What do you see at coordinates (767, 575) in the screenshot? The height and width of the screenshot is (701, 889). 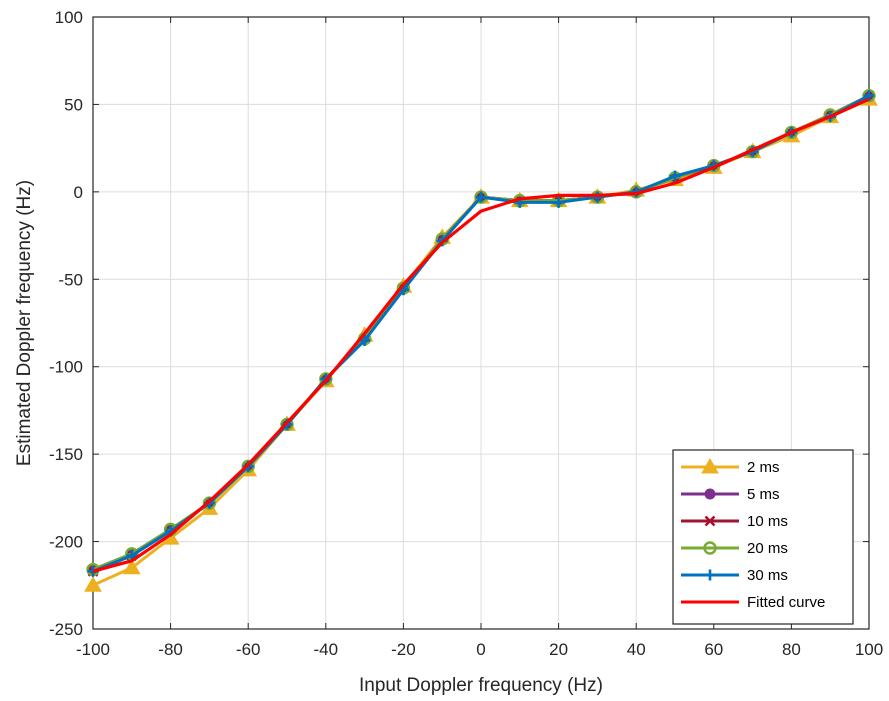 I see `legend-label: 30 ms` at bounding box center [767, 575].